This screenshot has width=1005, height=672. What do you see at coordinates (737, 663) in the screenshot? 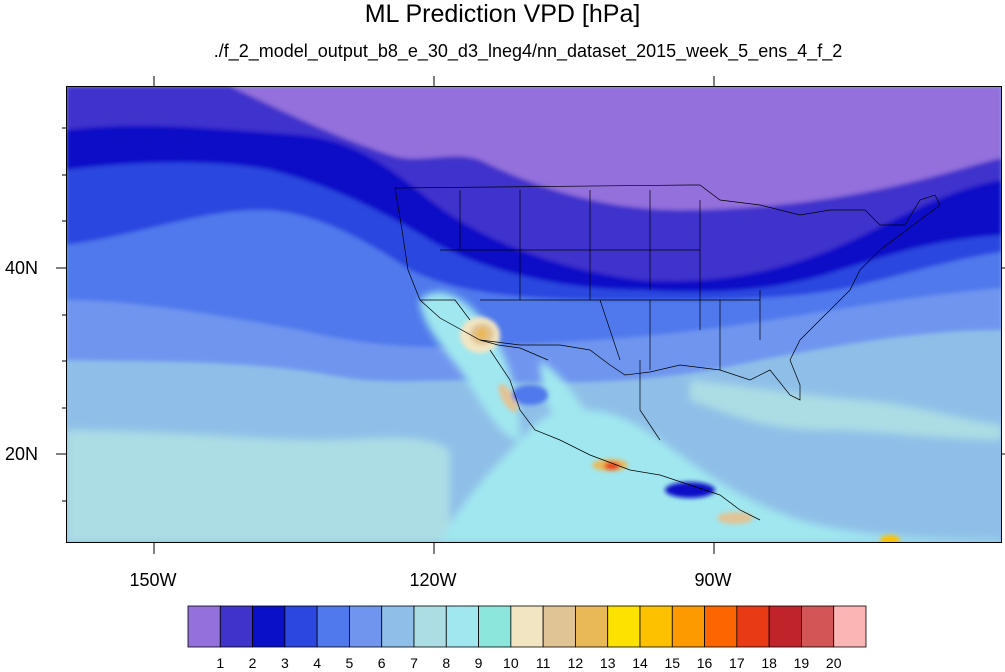
I see `colorbar-tick-label: 17` at bounding box center [737, 663].